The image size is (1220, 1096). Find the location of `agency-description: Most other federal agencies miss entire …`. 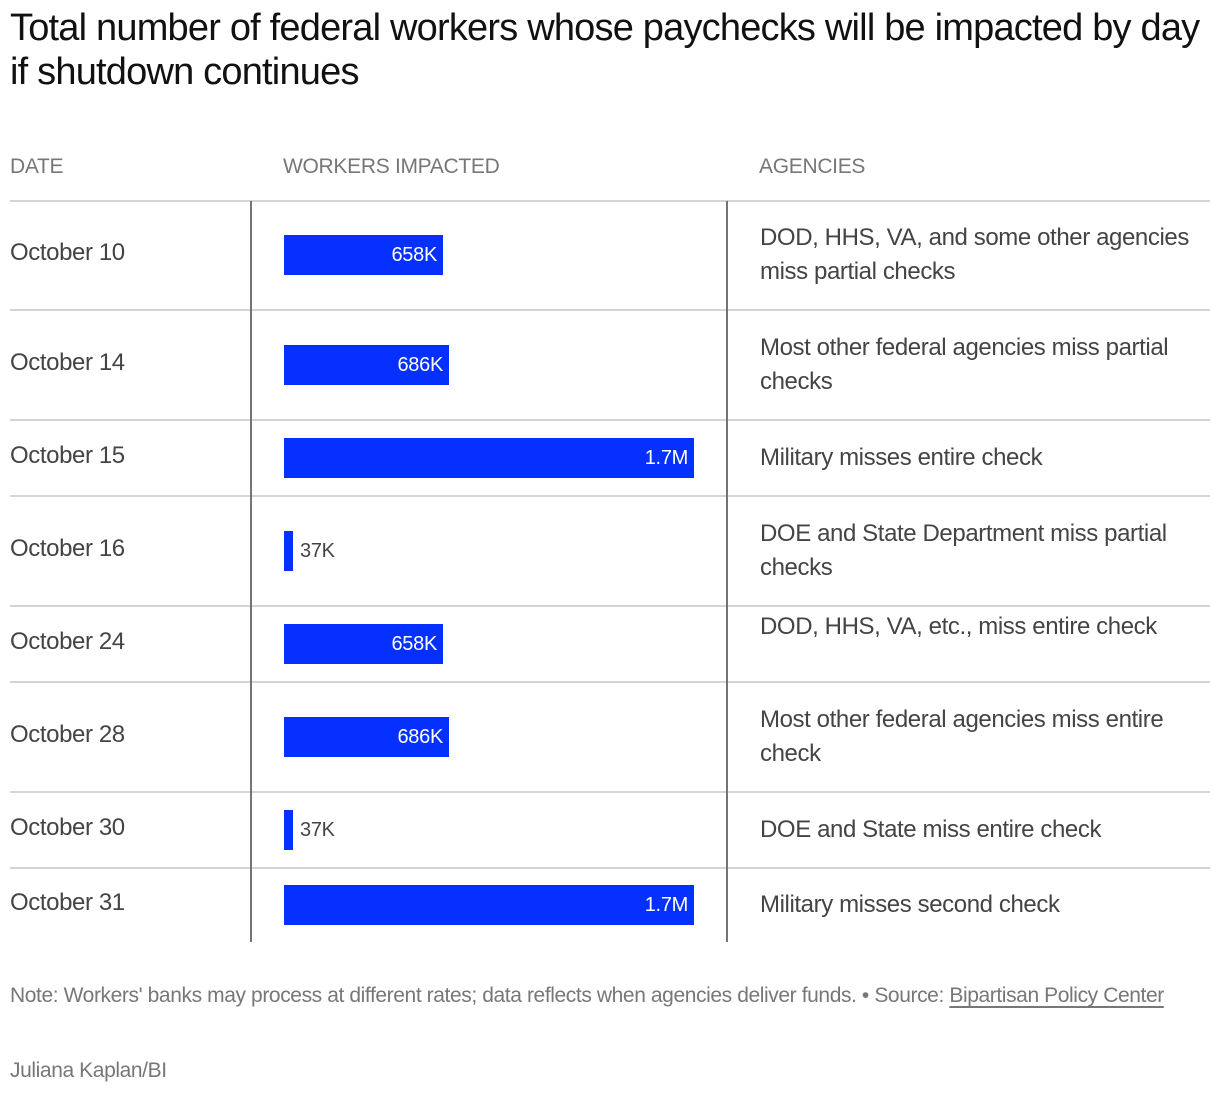

agency-description: Most other federal agencies miss entire … is located at coordinates (962, 736).